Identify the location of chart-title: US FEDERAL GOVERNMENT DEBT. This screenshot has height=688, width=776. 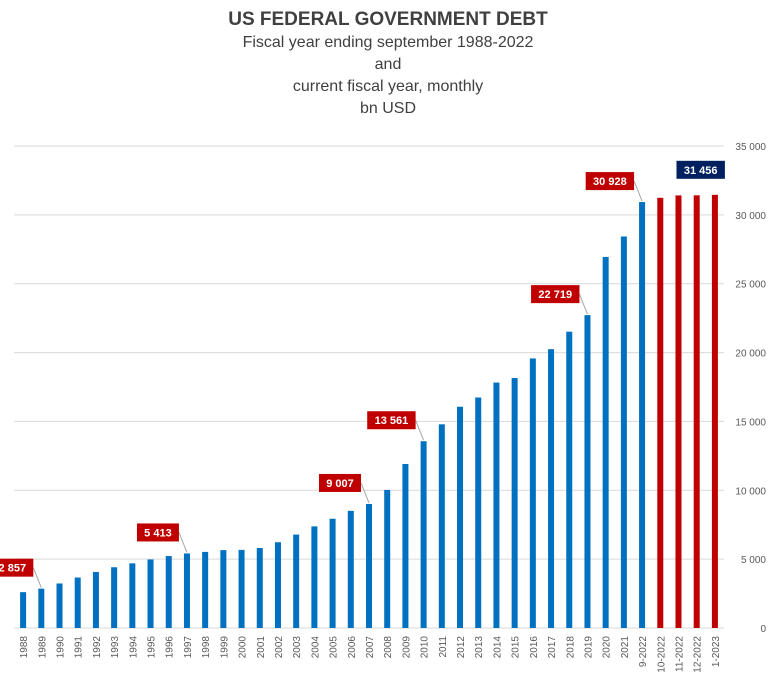
(388, 19).